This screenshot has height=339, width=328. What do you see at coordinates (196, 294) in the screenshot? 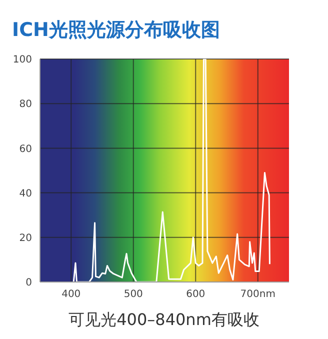
I see `x-tick-label: 600` at bounding box center [196, 294].